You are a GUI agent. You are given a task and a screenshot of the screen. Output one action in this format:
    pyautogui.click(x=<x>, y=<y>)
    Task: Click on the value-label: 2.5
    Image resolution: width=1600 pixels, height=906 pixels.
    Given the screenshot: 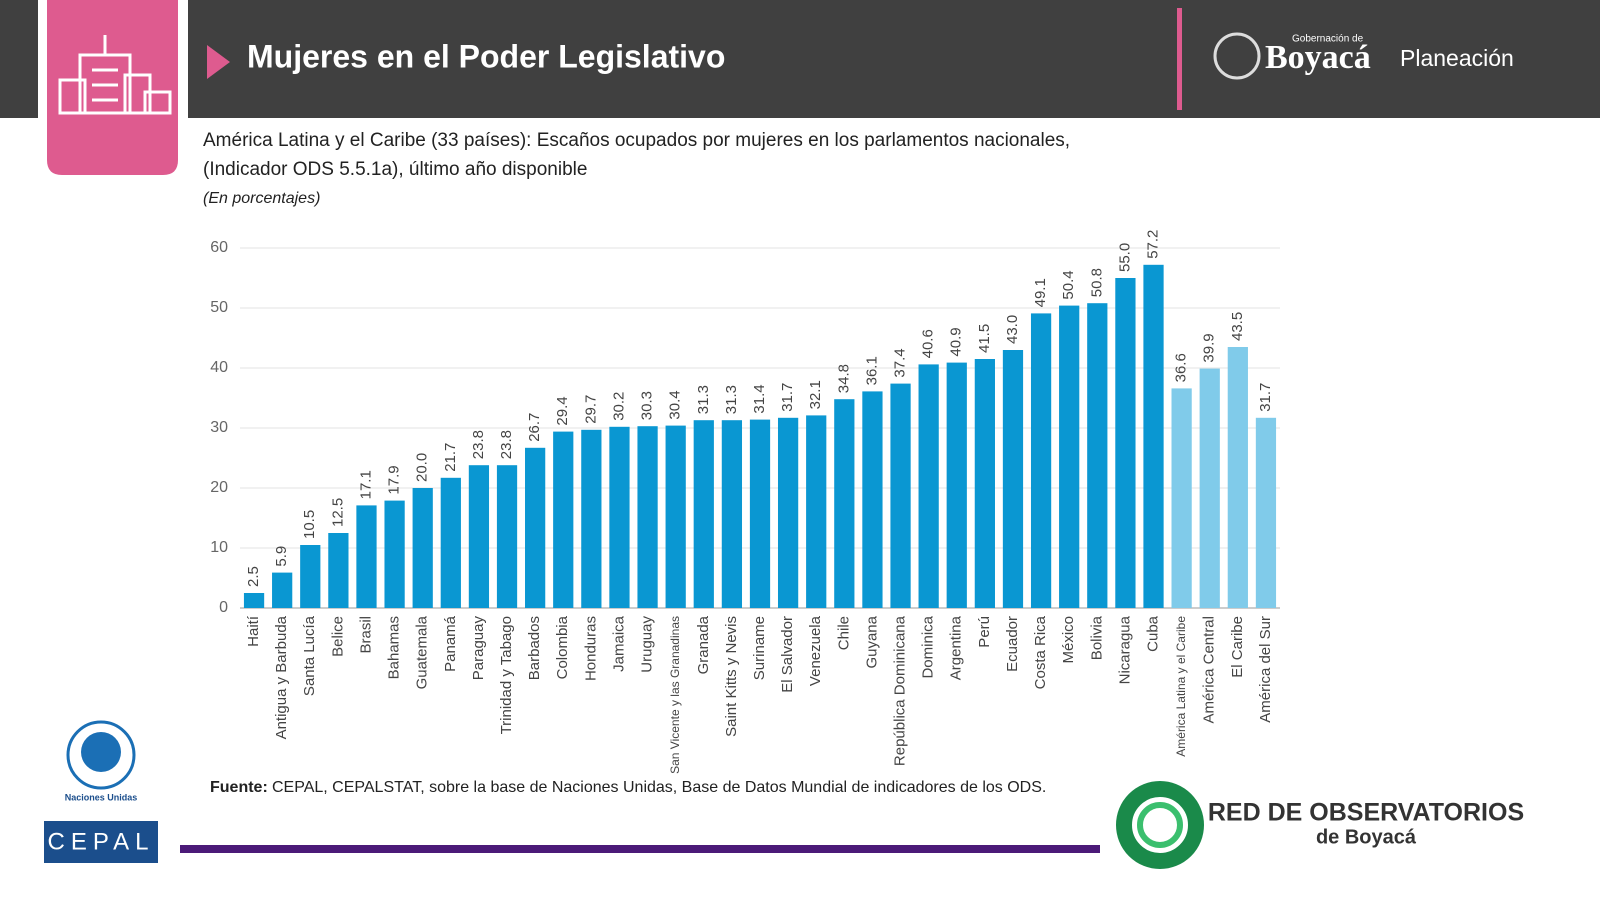 What is the action you would take?
    pyautogui.click(x=253, y=576)
    